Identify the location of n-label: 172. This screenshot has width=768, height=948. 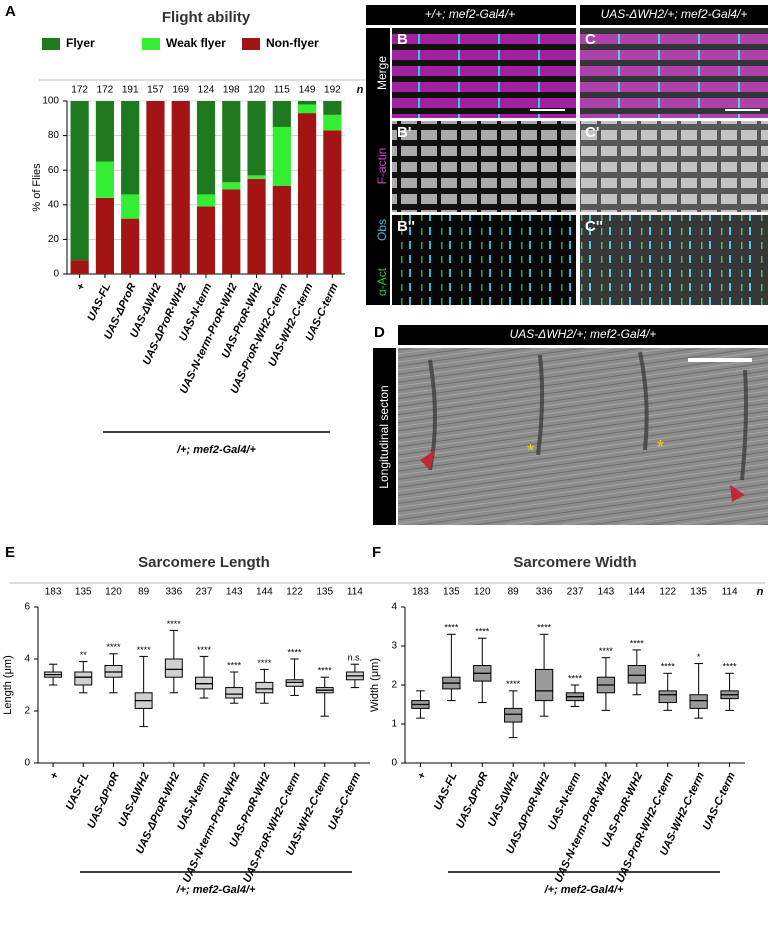
(105, 90).